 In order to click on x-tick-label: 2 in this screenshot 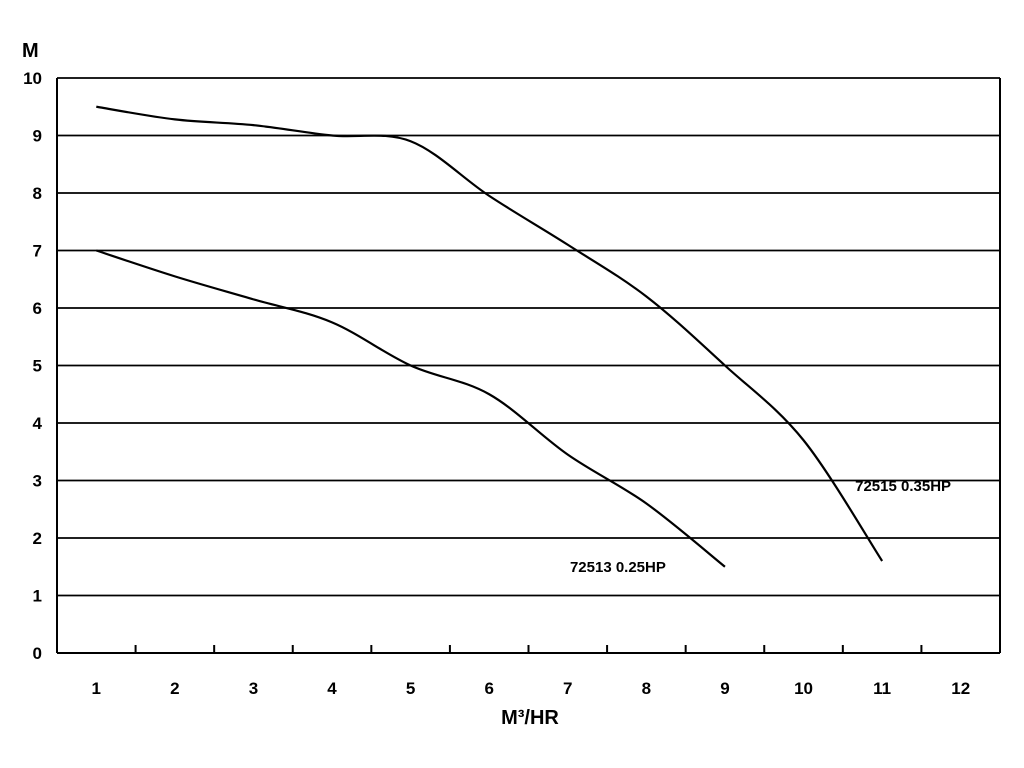, I will do `click(174, 688)`.